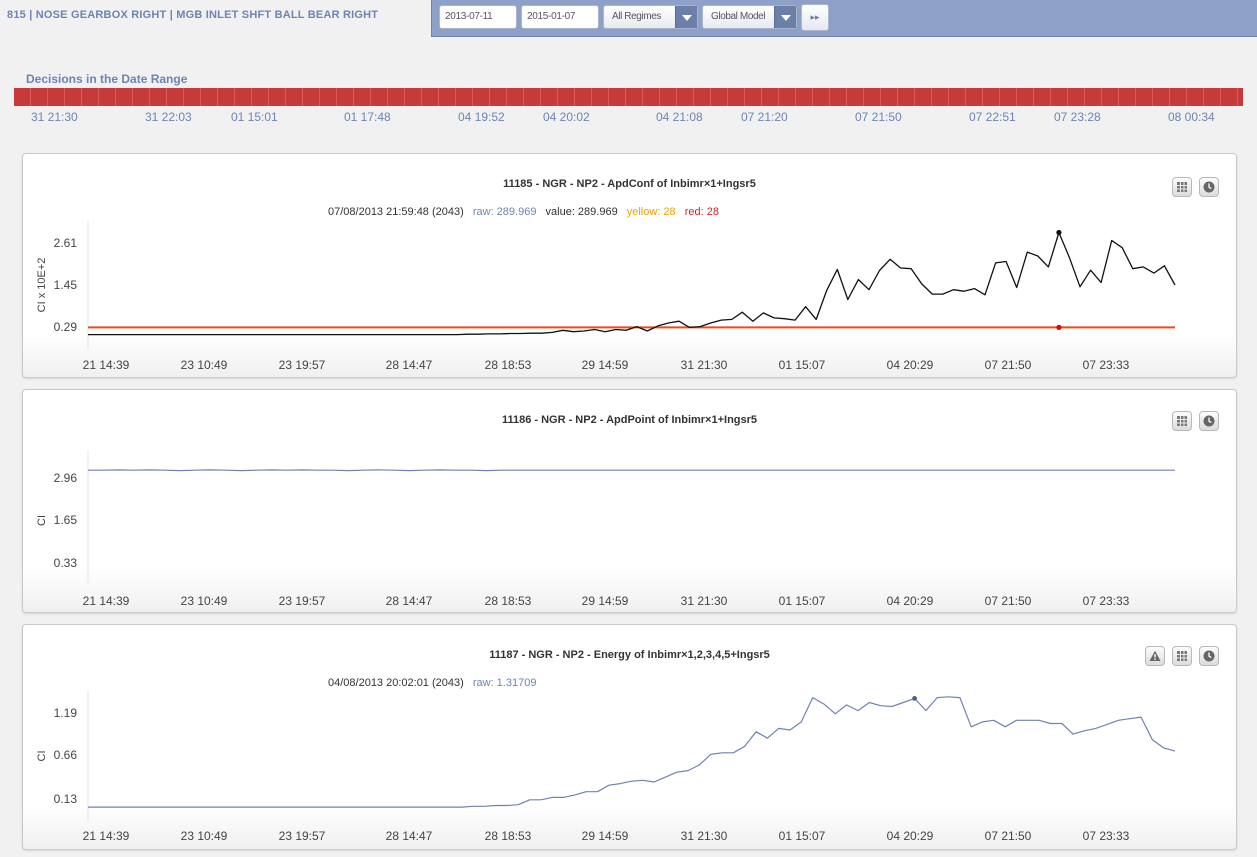 The width and height of the screenshot is (1257, 857). I want to click on y-tick-label: 0.29, so click(66, 327).